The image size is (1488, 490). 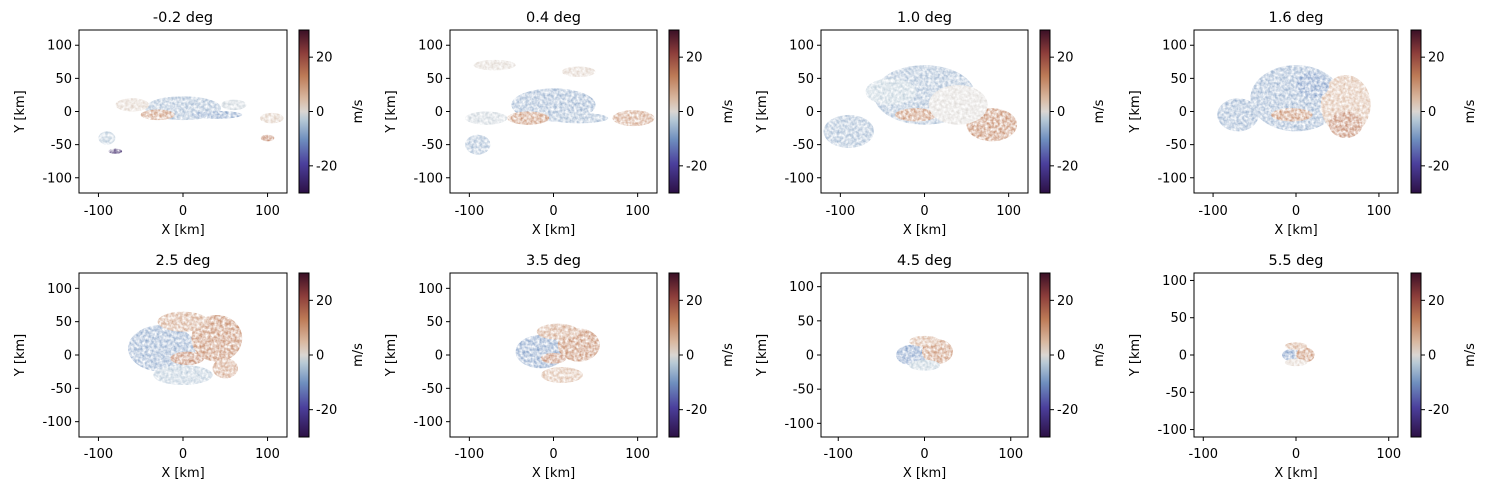 I want to click on panel-title: 4.5 deg, so click(x=924, y=261).